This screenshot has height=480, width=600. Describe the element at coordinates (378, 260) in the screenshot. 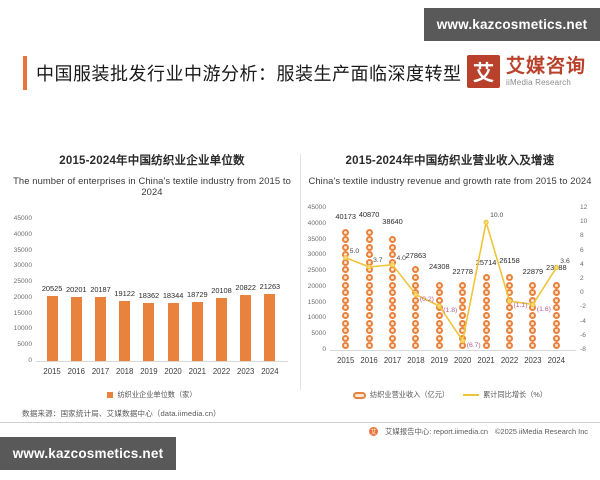

I see `line-value-label: 3.7` at that location.